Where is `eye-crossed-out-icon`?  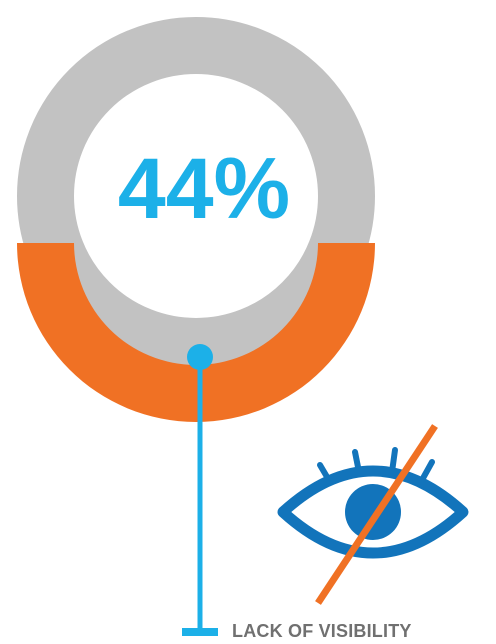
eye-crossed-out-icon is located at coordinates (373, 514).